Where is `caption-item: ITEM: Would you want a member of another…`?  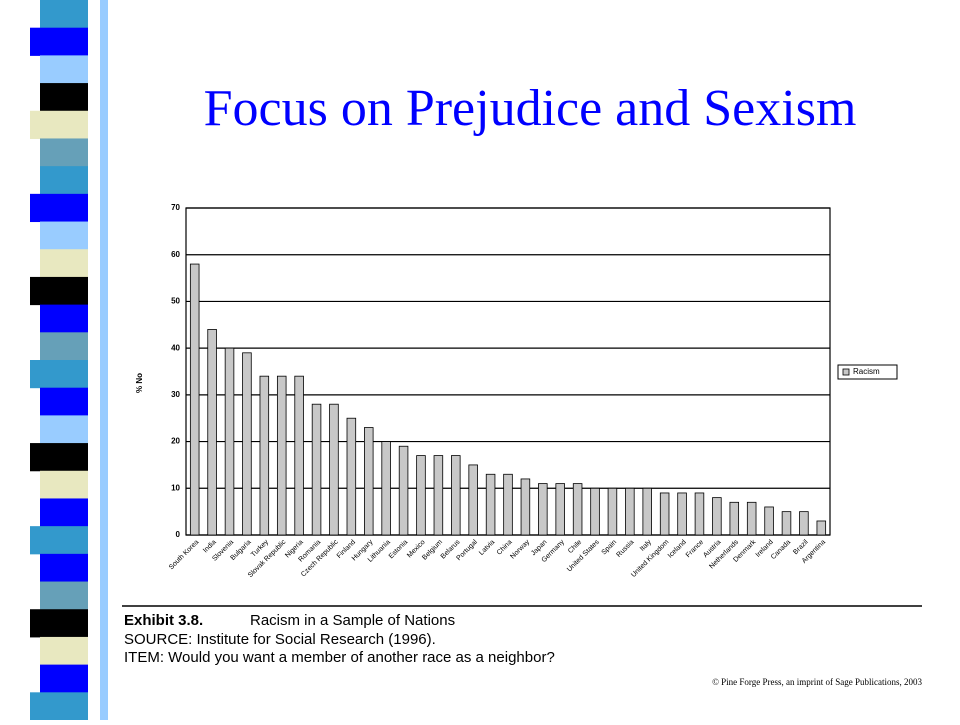 caption-item: ITEM: Would you want a member of another… is located at coordinates (339, 657).